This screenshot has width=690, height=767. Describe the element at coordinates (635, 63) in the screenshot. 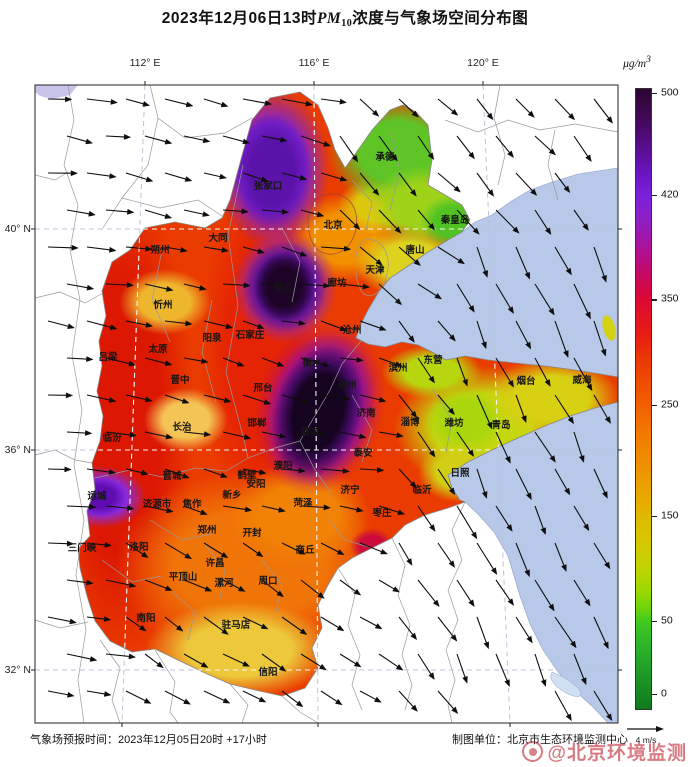

I see `unit-base: μg/m` at that location.